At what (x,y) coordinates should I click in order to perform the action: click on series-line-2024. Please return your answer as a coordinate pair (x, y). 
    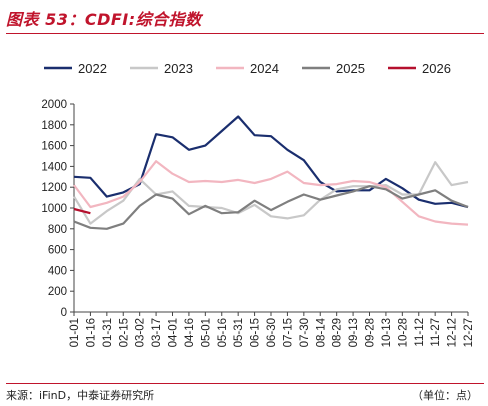
    Looking at the image, I should click on (271, 193).